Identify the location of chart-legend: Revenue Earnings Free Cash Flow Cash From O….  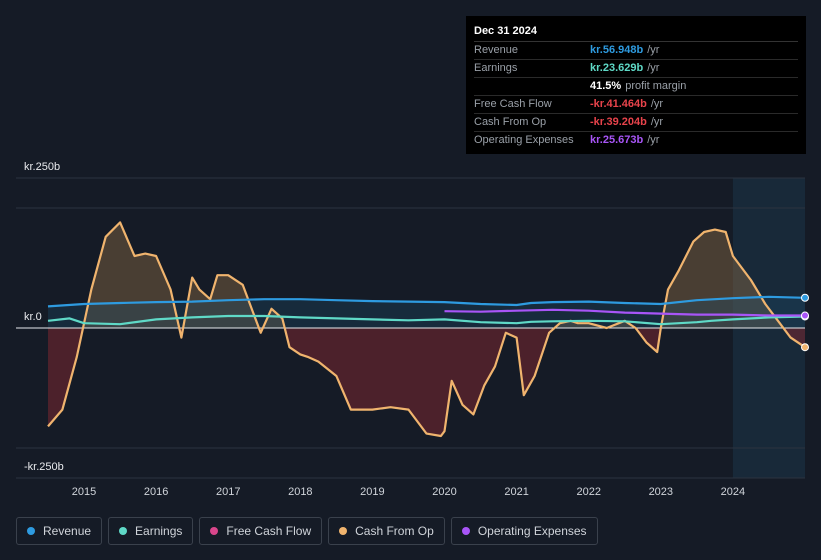
(310, 531).